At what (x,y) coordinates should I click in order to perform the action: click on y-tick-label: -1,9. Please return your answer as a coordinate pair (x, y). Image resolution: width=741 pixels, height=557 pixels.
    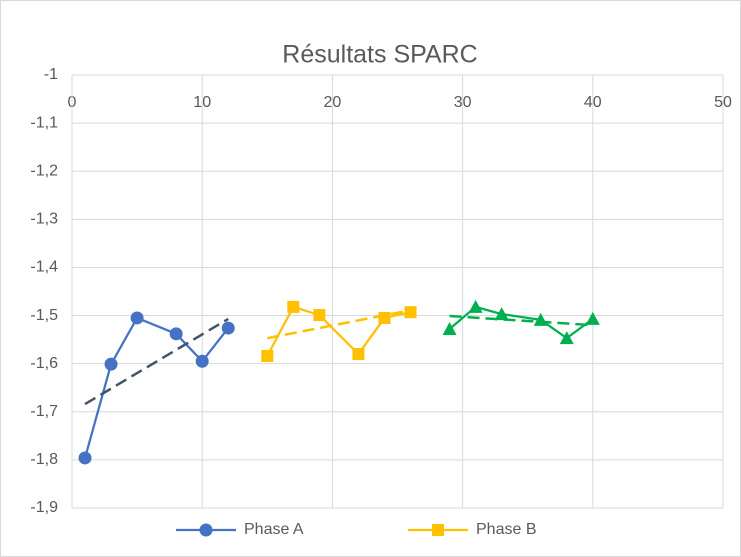
    Looking at the image, I should click on (44, 507).